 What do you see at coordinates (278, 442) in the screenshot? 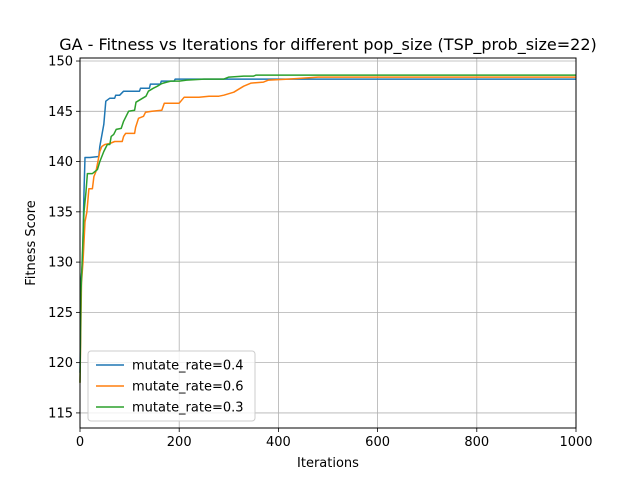
I see `x-tick-label: 400` at bounding box center [278, 442].